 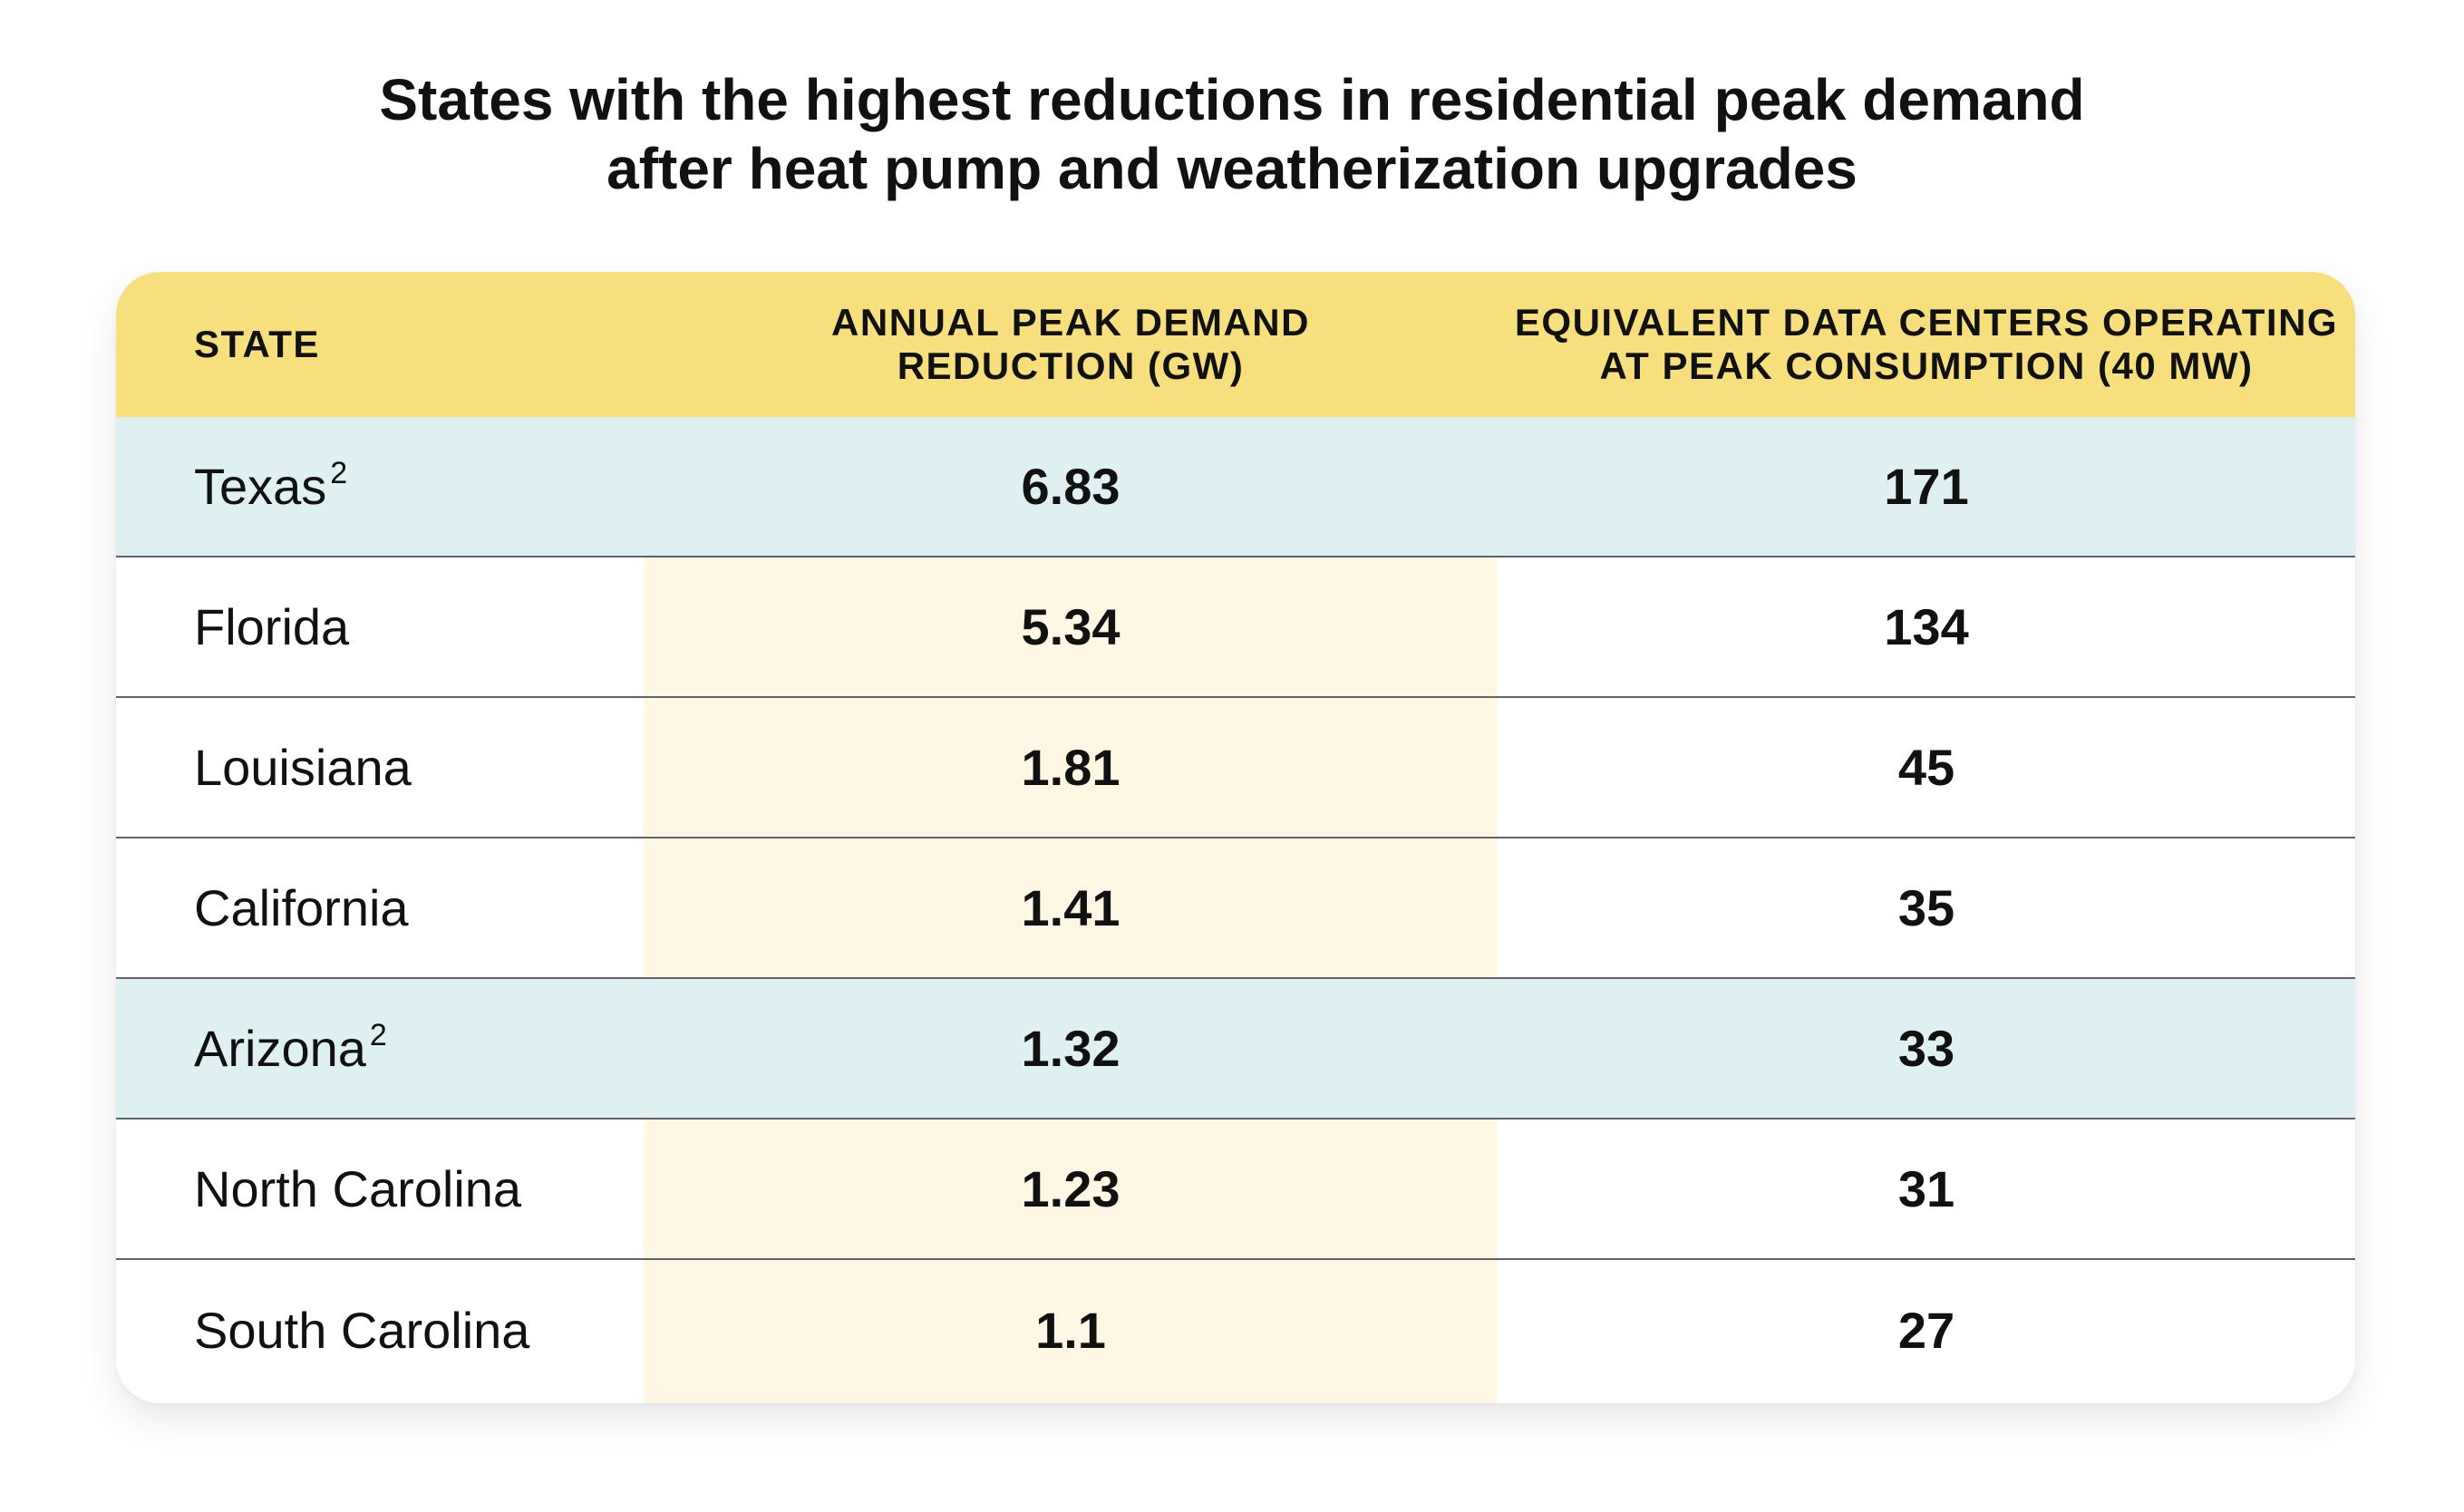 I want to click on state-name: South Carolina, so click(x=362, y=1331).